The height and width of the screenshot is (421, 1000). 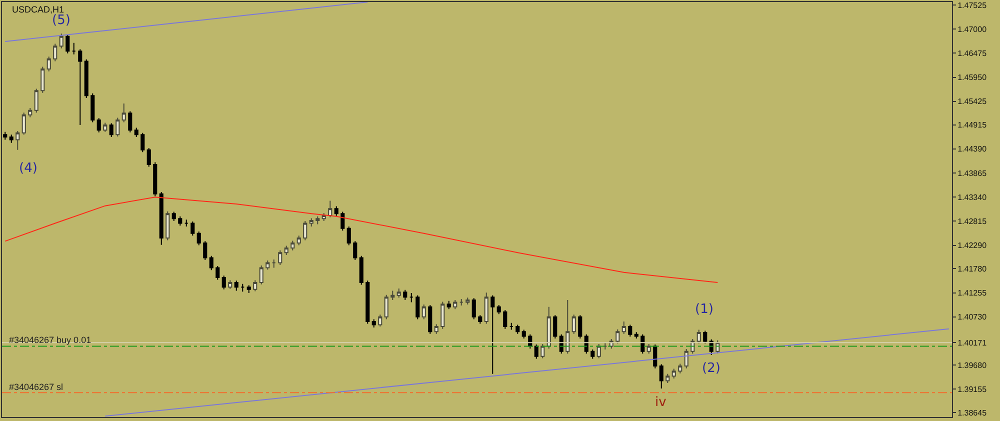 I want to click on annotation: (4), so click(x=28, y=168).